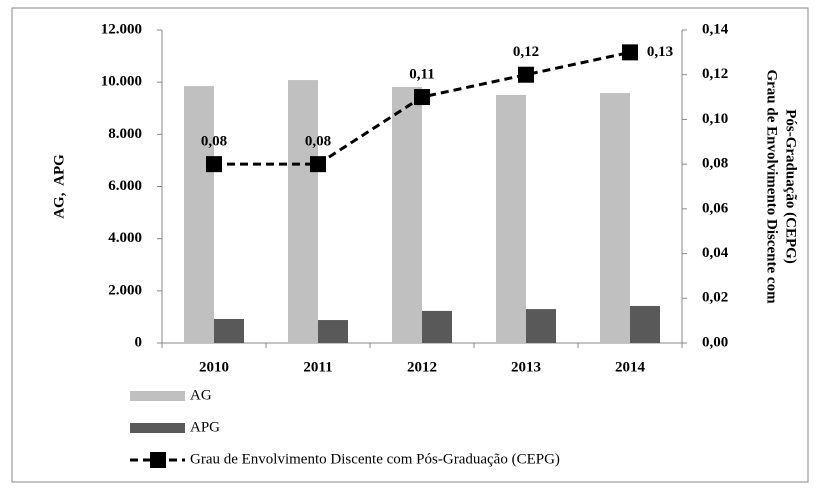 The width and height of the screenshot is (819, 490). What do you see at coordinates (121, 29) in the screenshot?
I see `y-tick-label: 12.000` at bounding box center [121, 29].